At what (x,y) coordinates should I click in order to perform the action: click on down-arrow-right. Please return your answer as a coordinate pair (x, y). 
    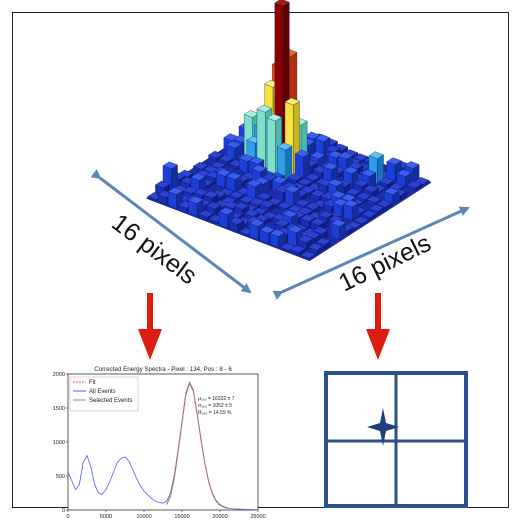
    Looking at the image, I should click on (378, 326).